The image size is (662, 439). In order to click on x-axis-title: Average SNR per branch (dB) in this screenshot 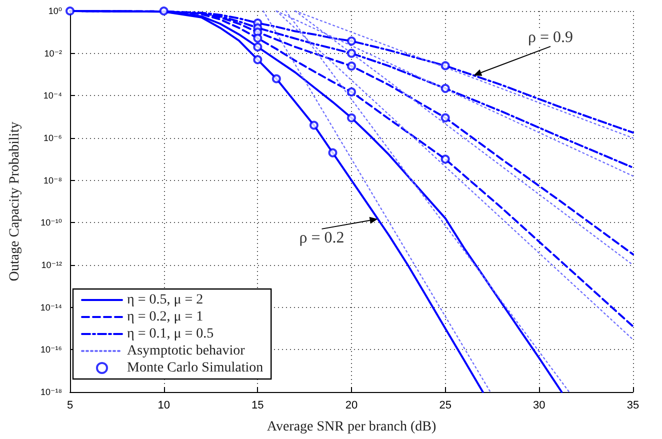, I will do `click(351, 427)`.